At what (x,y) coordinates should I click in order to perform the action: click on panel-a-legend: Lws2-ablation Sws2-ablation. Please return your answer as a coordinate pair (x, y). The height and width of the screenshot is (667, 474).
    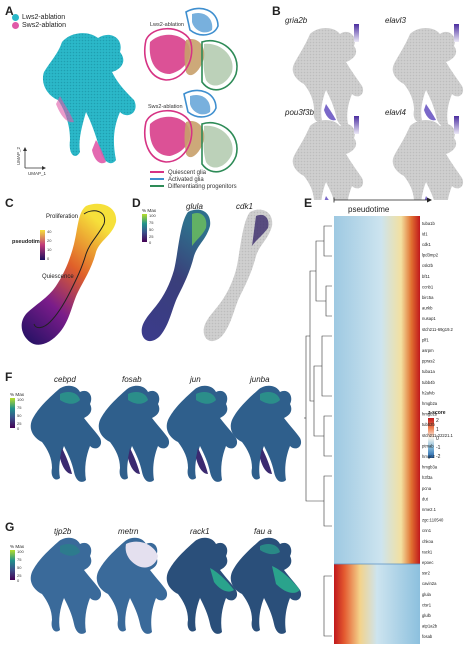
    Looking at the image, I should click on (39, 21).